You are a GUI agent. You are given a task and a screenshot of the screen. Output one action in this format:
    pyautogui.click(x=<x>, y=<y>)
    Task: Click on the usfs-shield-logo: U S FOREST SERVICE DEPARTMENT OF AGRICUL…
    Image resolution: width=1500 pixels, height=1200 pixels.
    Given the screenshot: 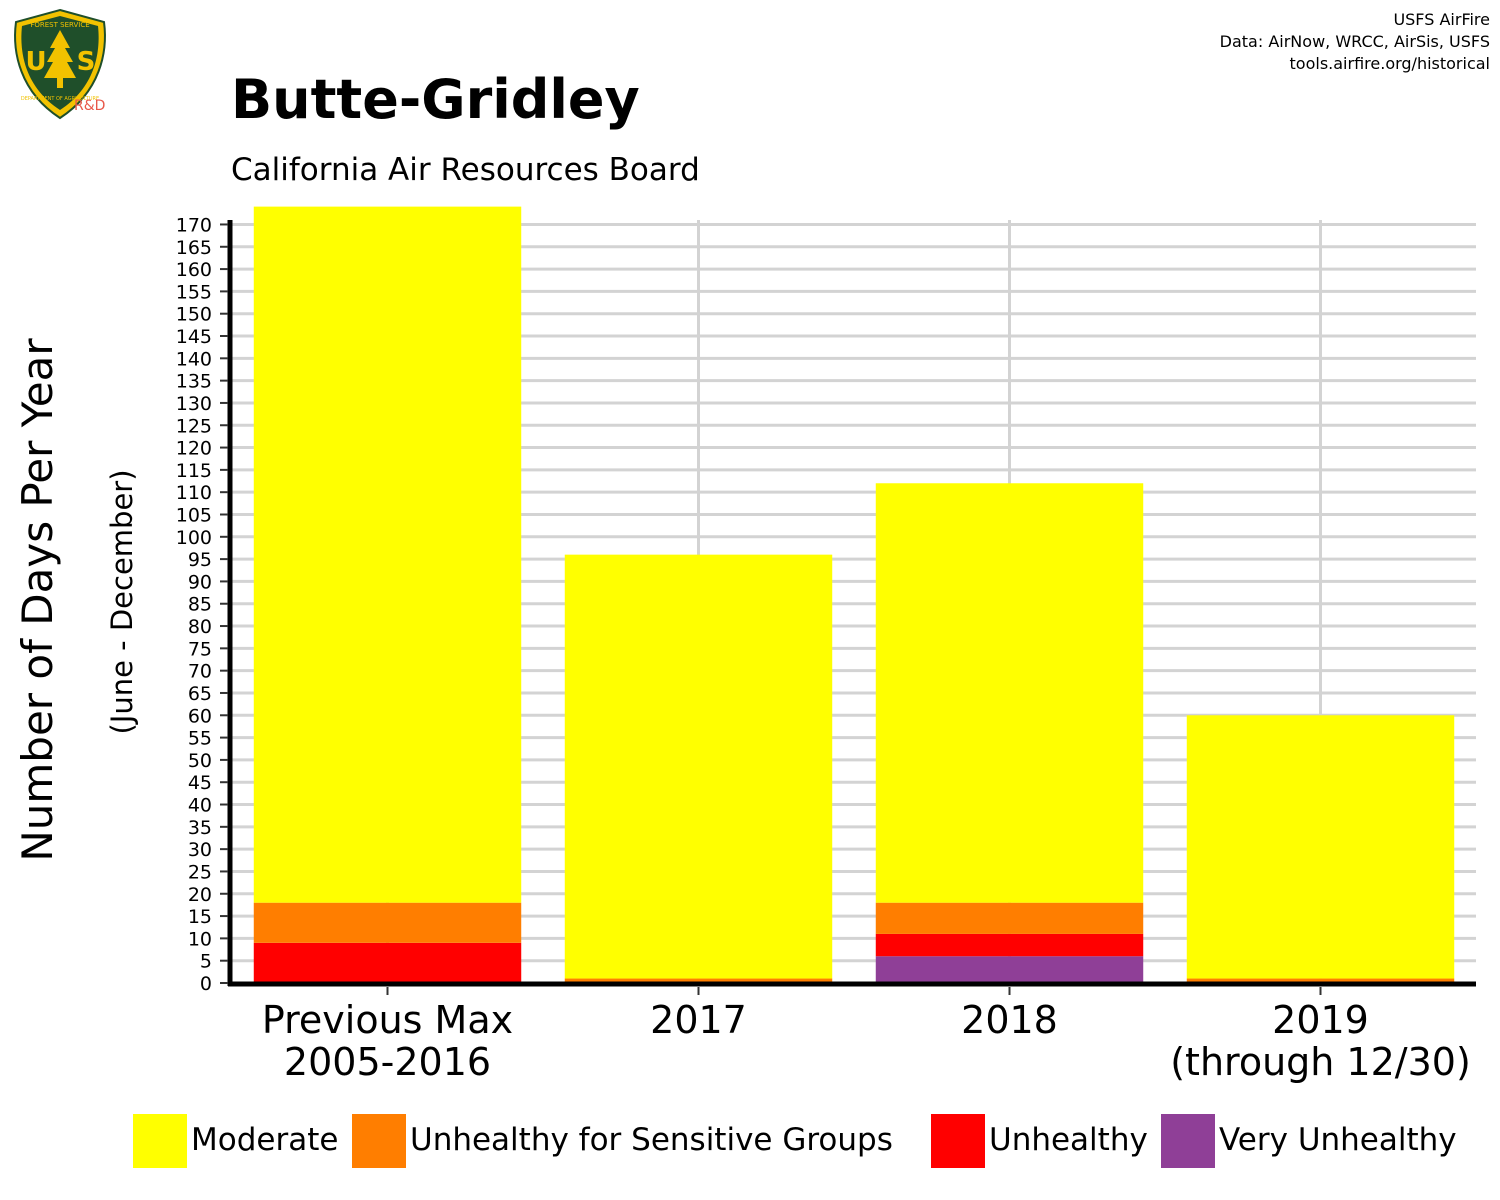 What is the action you would take?
    pyautogui.click(x=60, y=64)
    